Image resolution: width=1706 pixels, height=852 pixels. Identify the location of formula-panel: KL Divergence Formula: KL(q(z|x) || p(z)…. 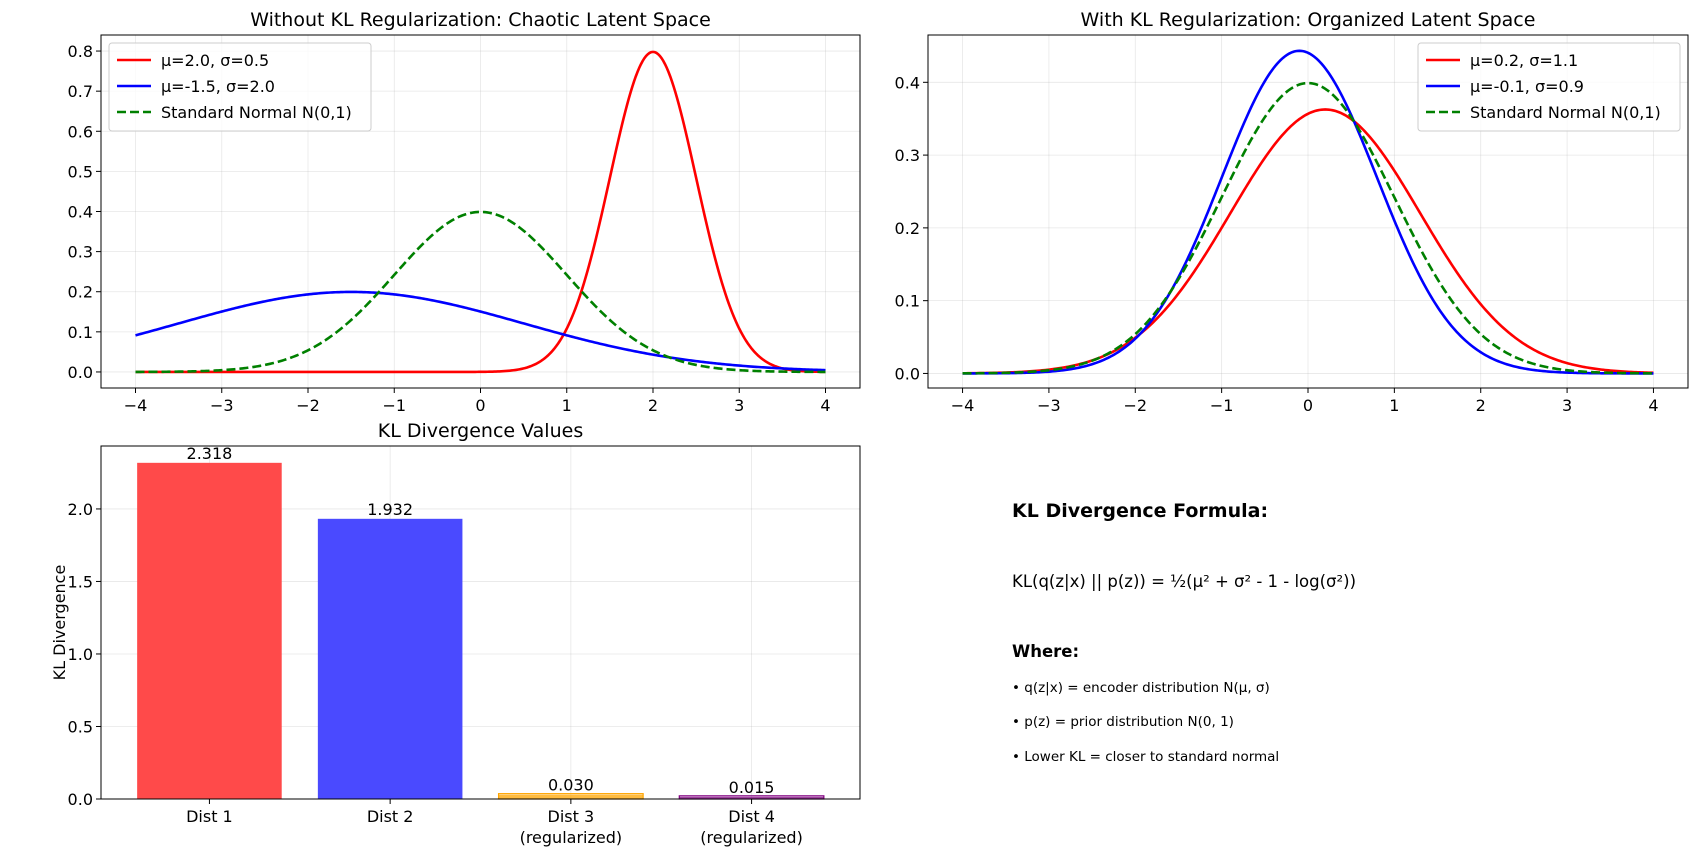
(1184, 632).